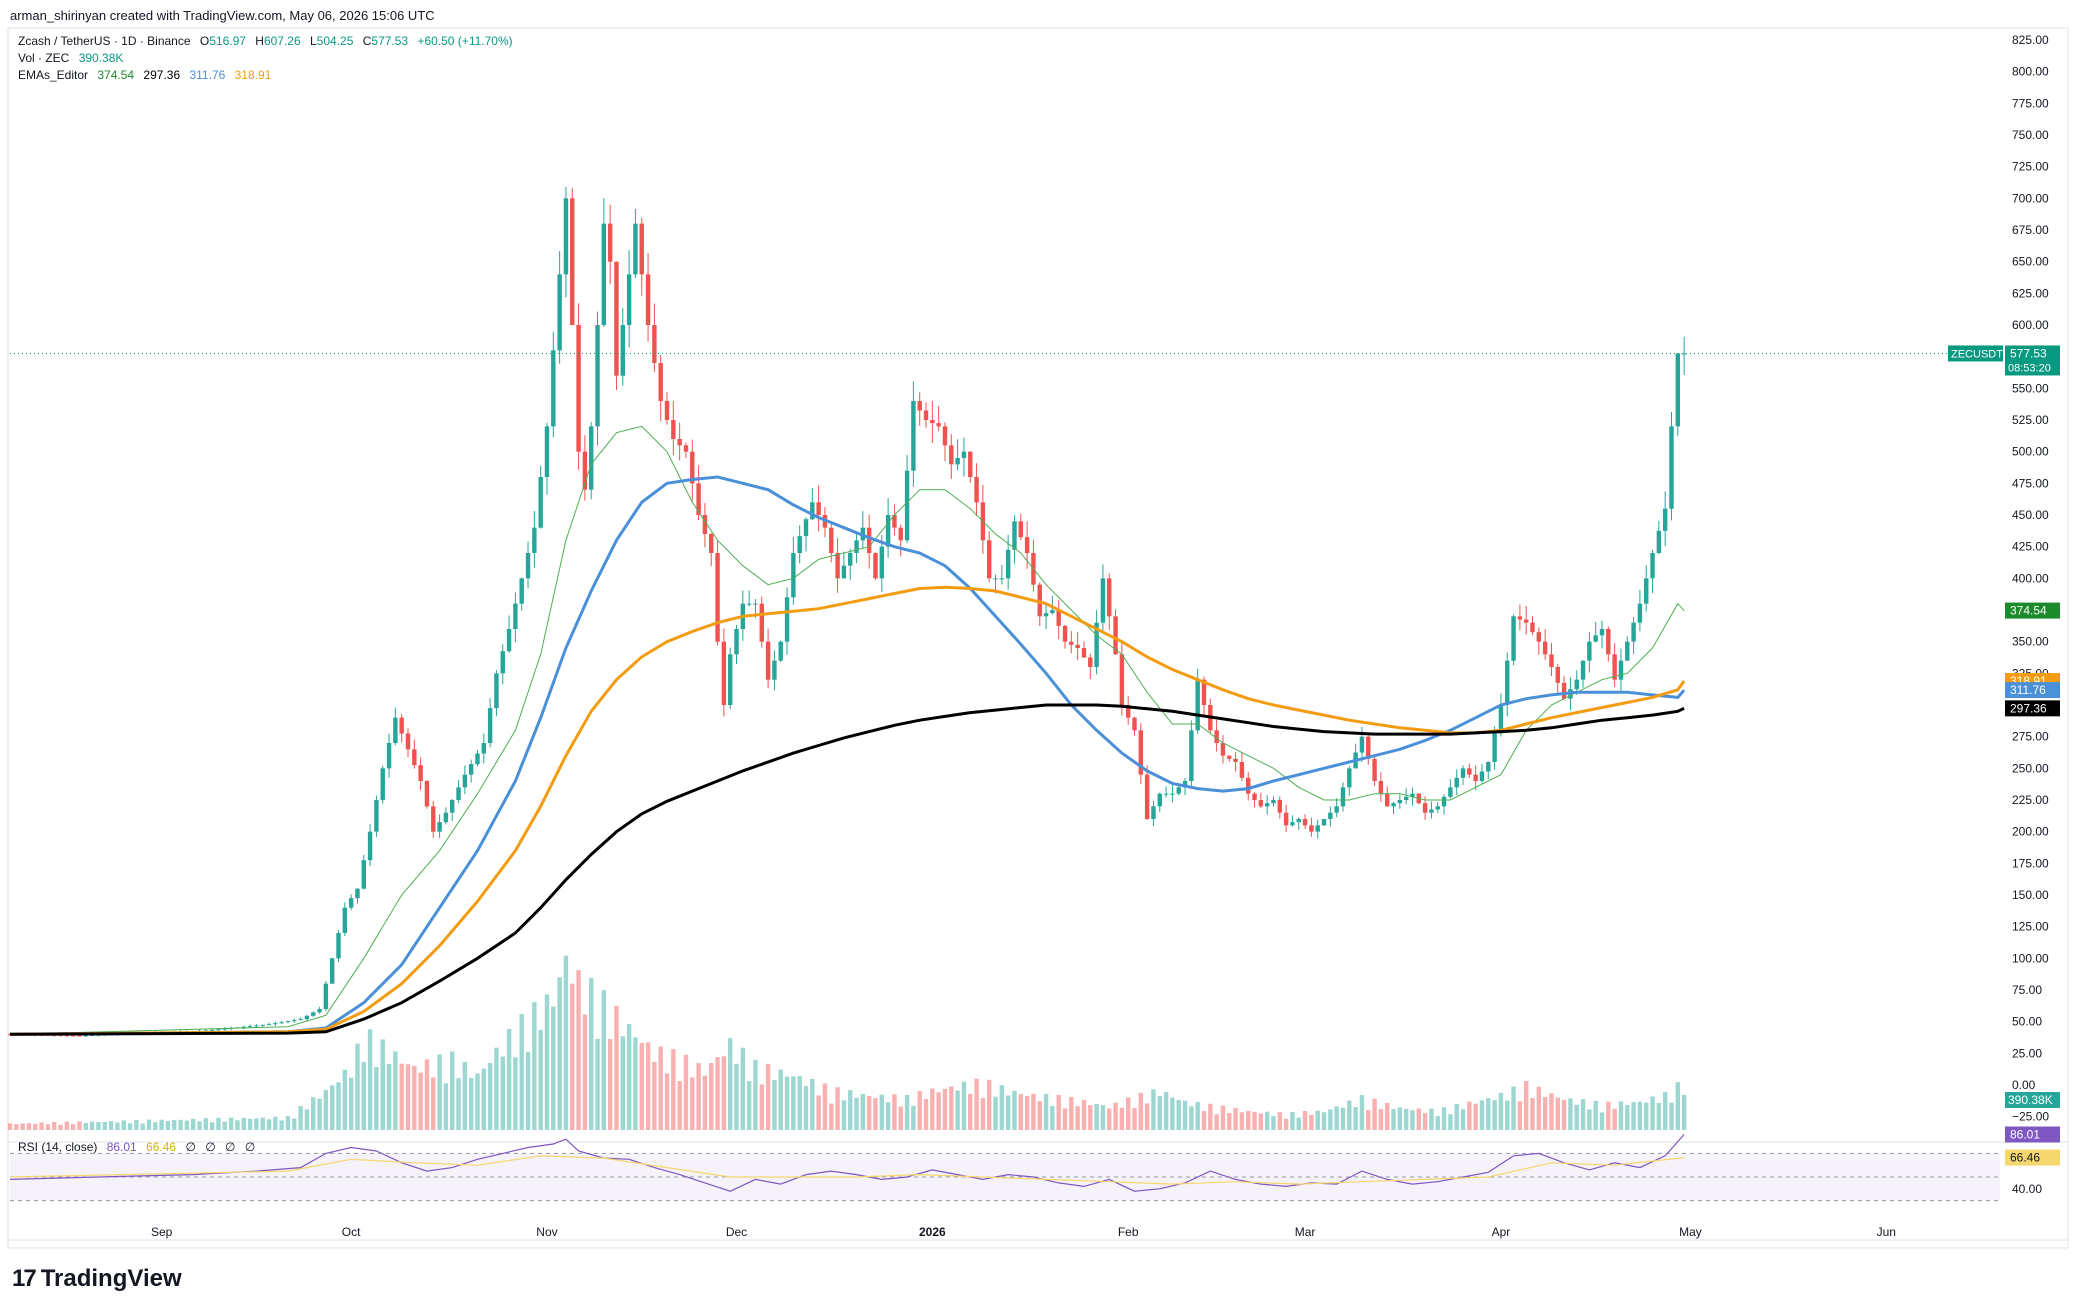  I want to click on x-tick-label: May, so click(1690, 1232).